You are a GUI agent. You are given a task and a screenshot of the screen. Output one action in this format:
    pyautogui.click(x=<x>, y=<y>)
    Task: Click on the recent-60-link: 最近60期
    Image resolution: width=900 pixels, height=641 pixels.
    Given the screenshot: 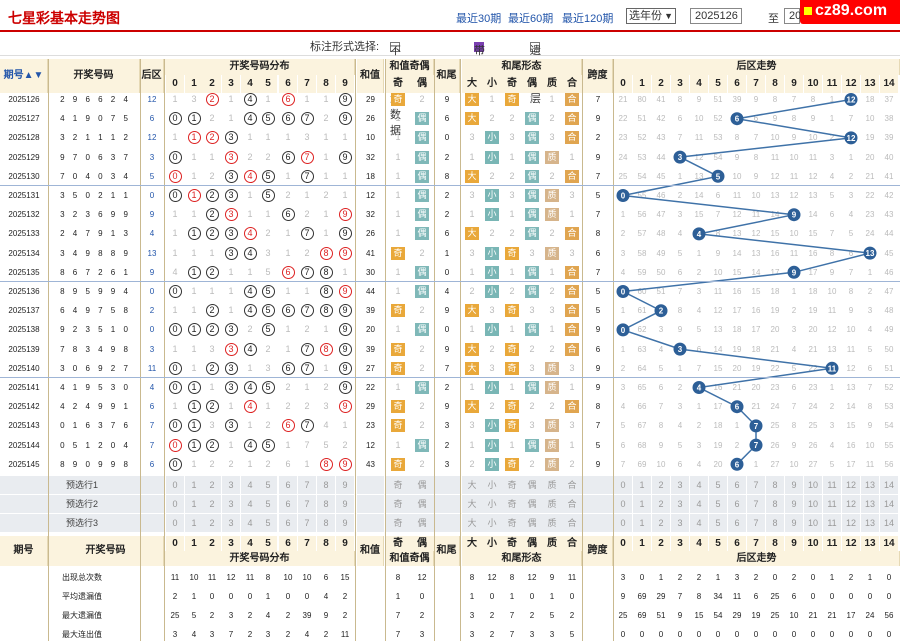 What is the action you would take?
    pyautogui.click(x=531, y=19)
    